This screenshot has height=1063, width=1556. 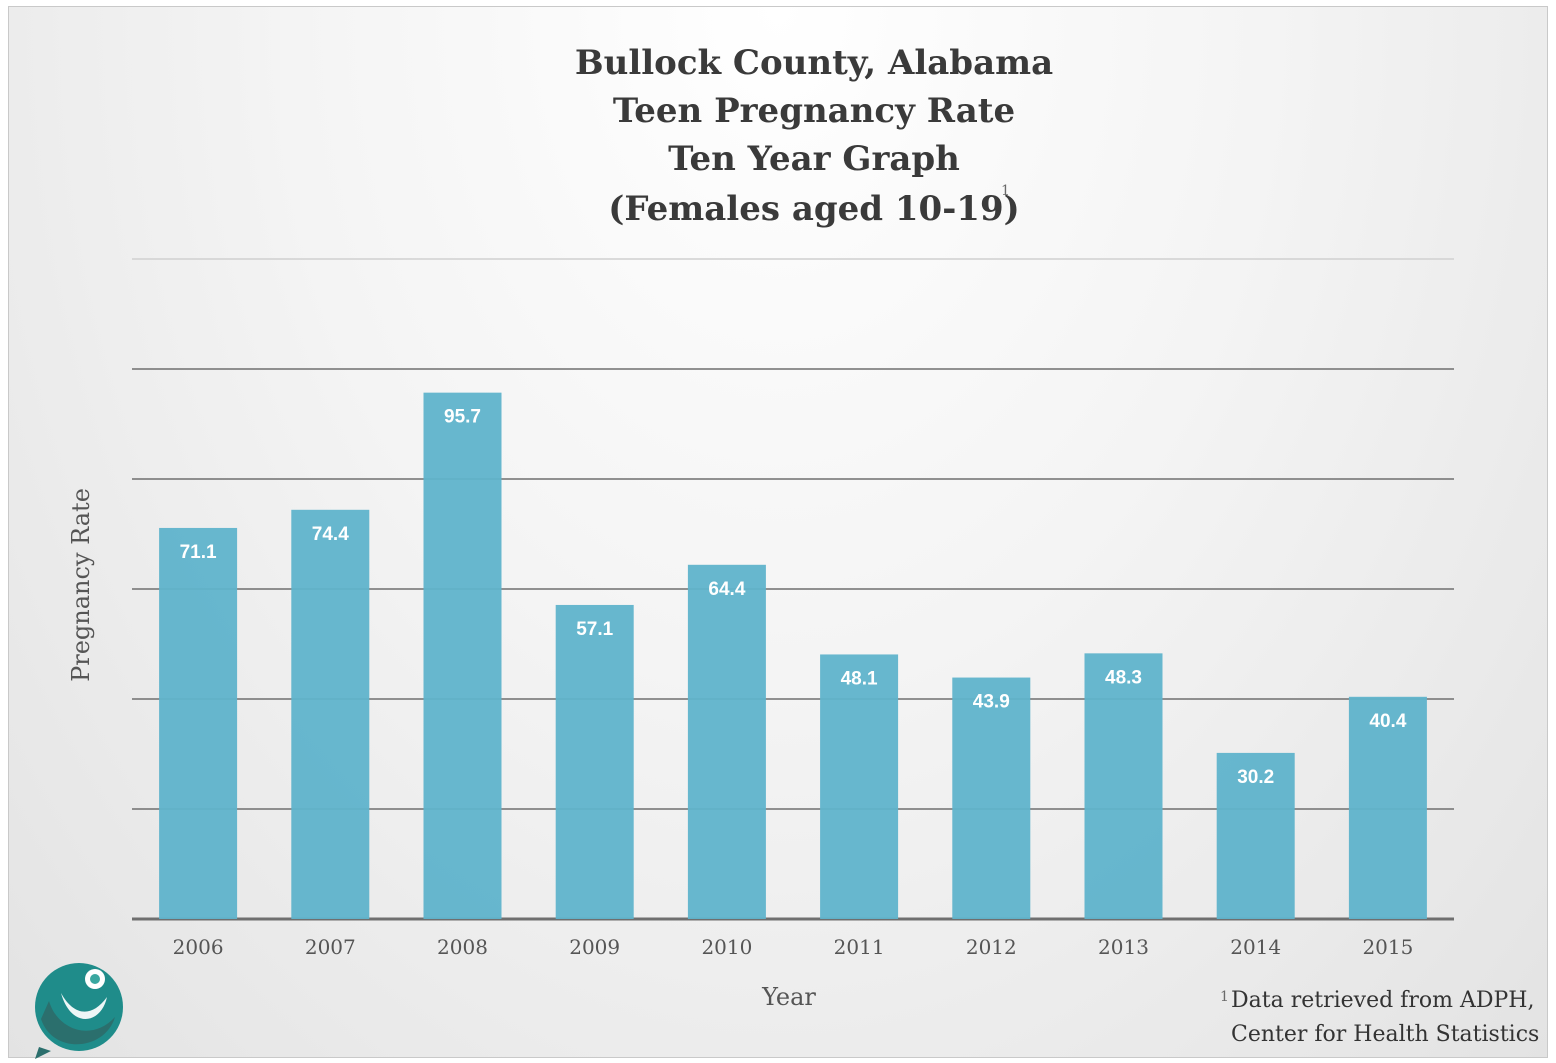 What do you see at coordinates (594, 629) in the screenshot?
I see `data-label-2009: 57.1` at bounding box center [594, 629].